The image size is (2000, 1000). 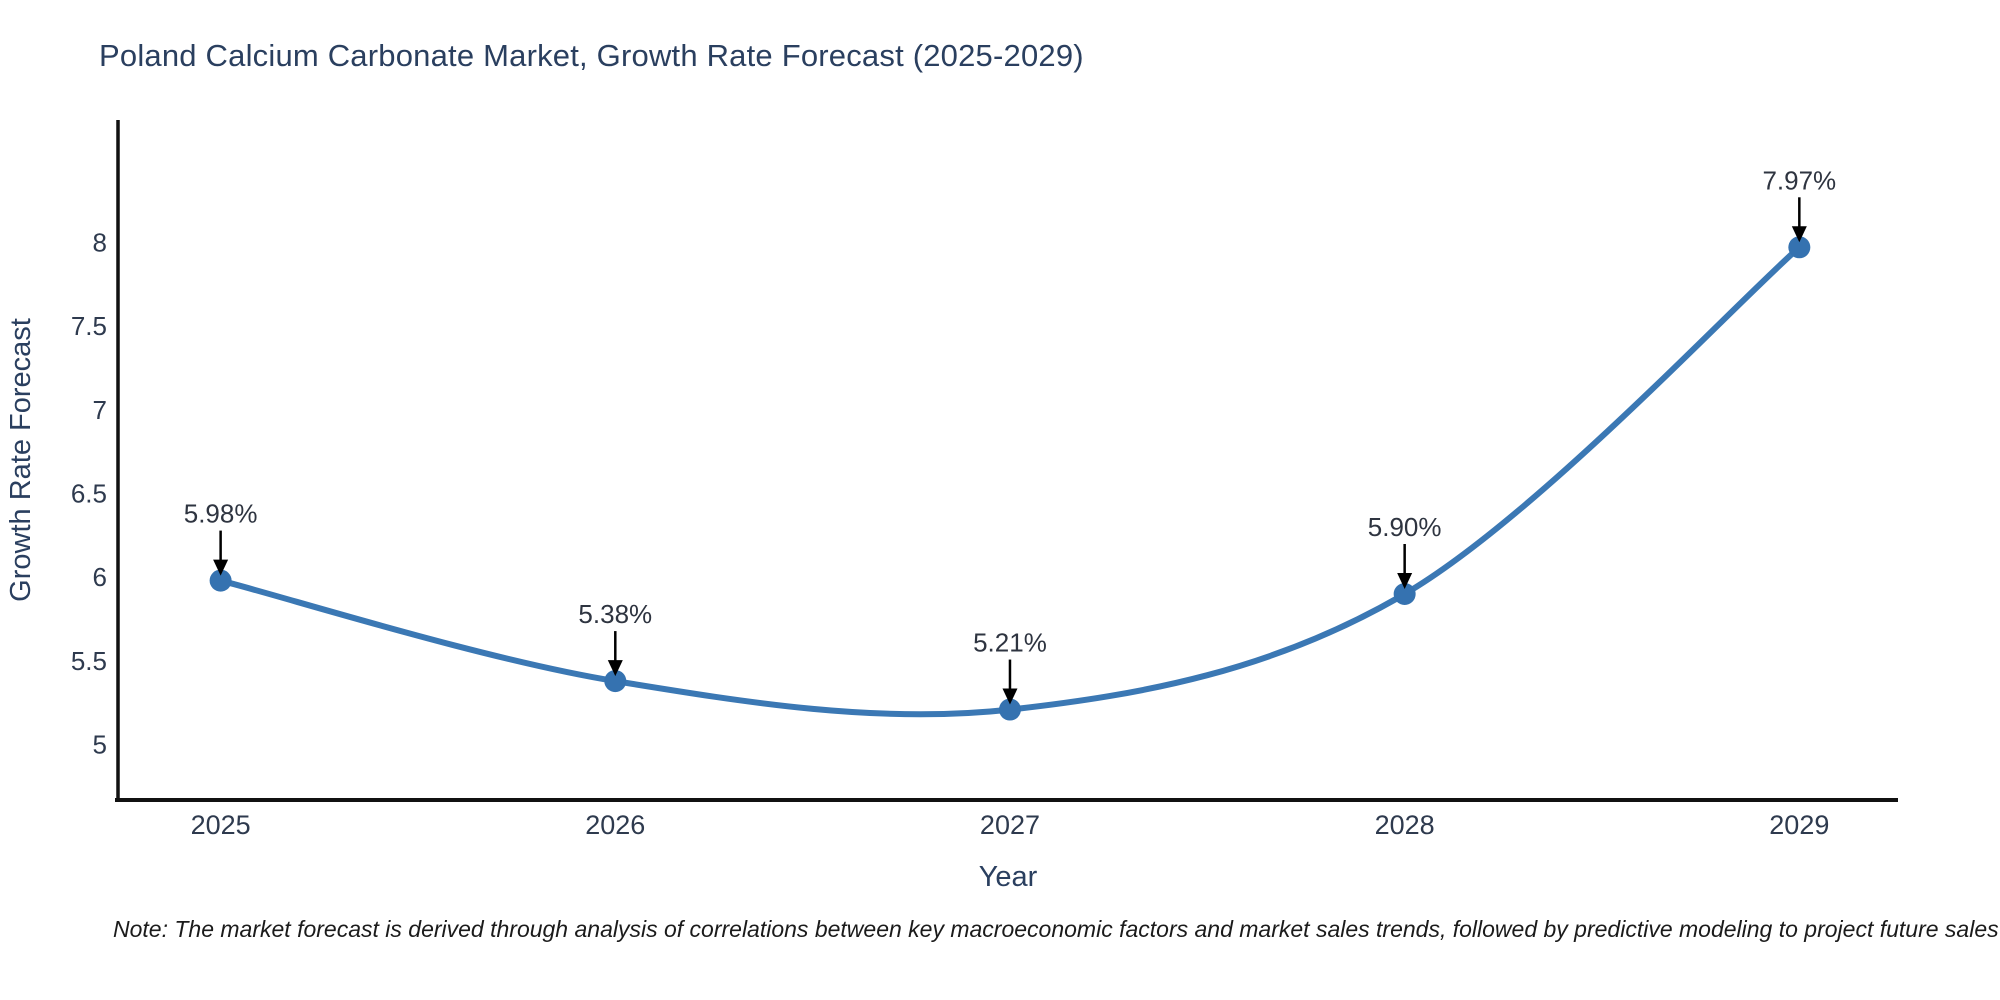 I want to click on y-tick-label: 8, so click(x=100, y=242).